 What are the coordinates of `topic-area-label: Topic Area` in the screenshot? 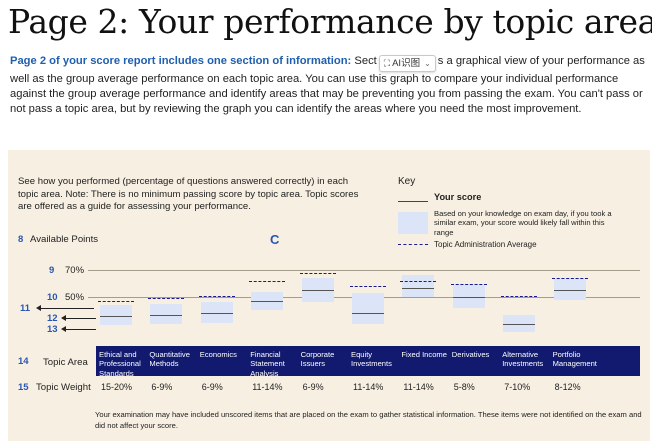 It's located at (65, 362).